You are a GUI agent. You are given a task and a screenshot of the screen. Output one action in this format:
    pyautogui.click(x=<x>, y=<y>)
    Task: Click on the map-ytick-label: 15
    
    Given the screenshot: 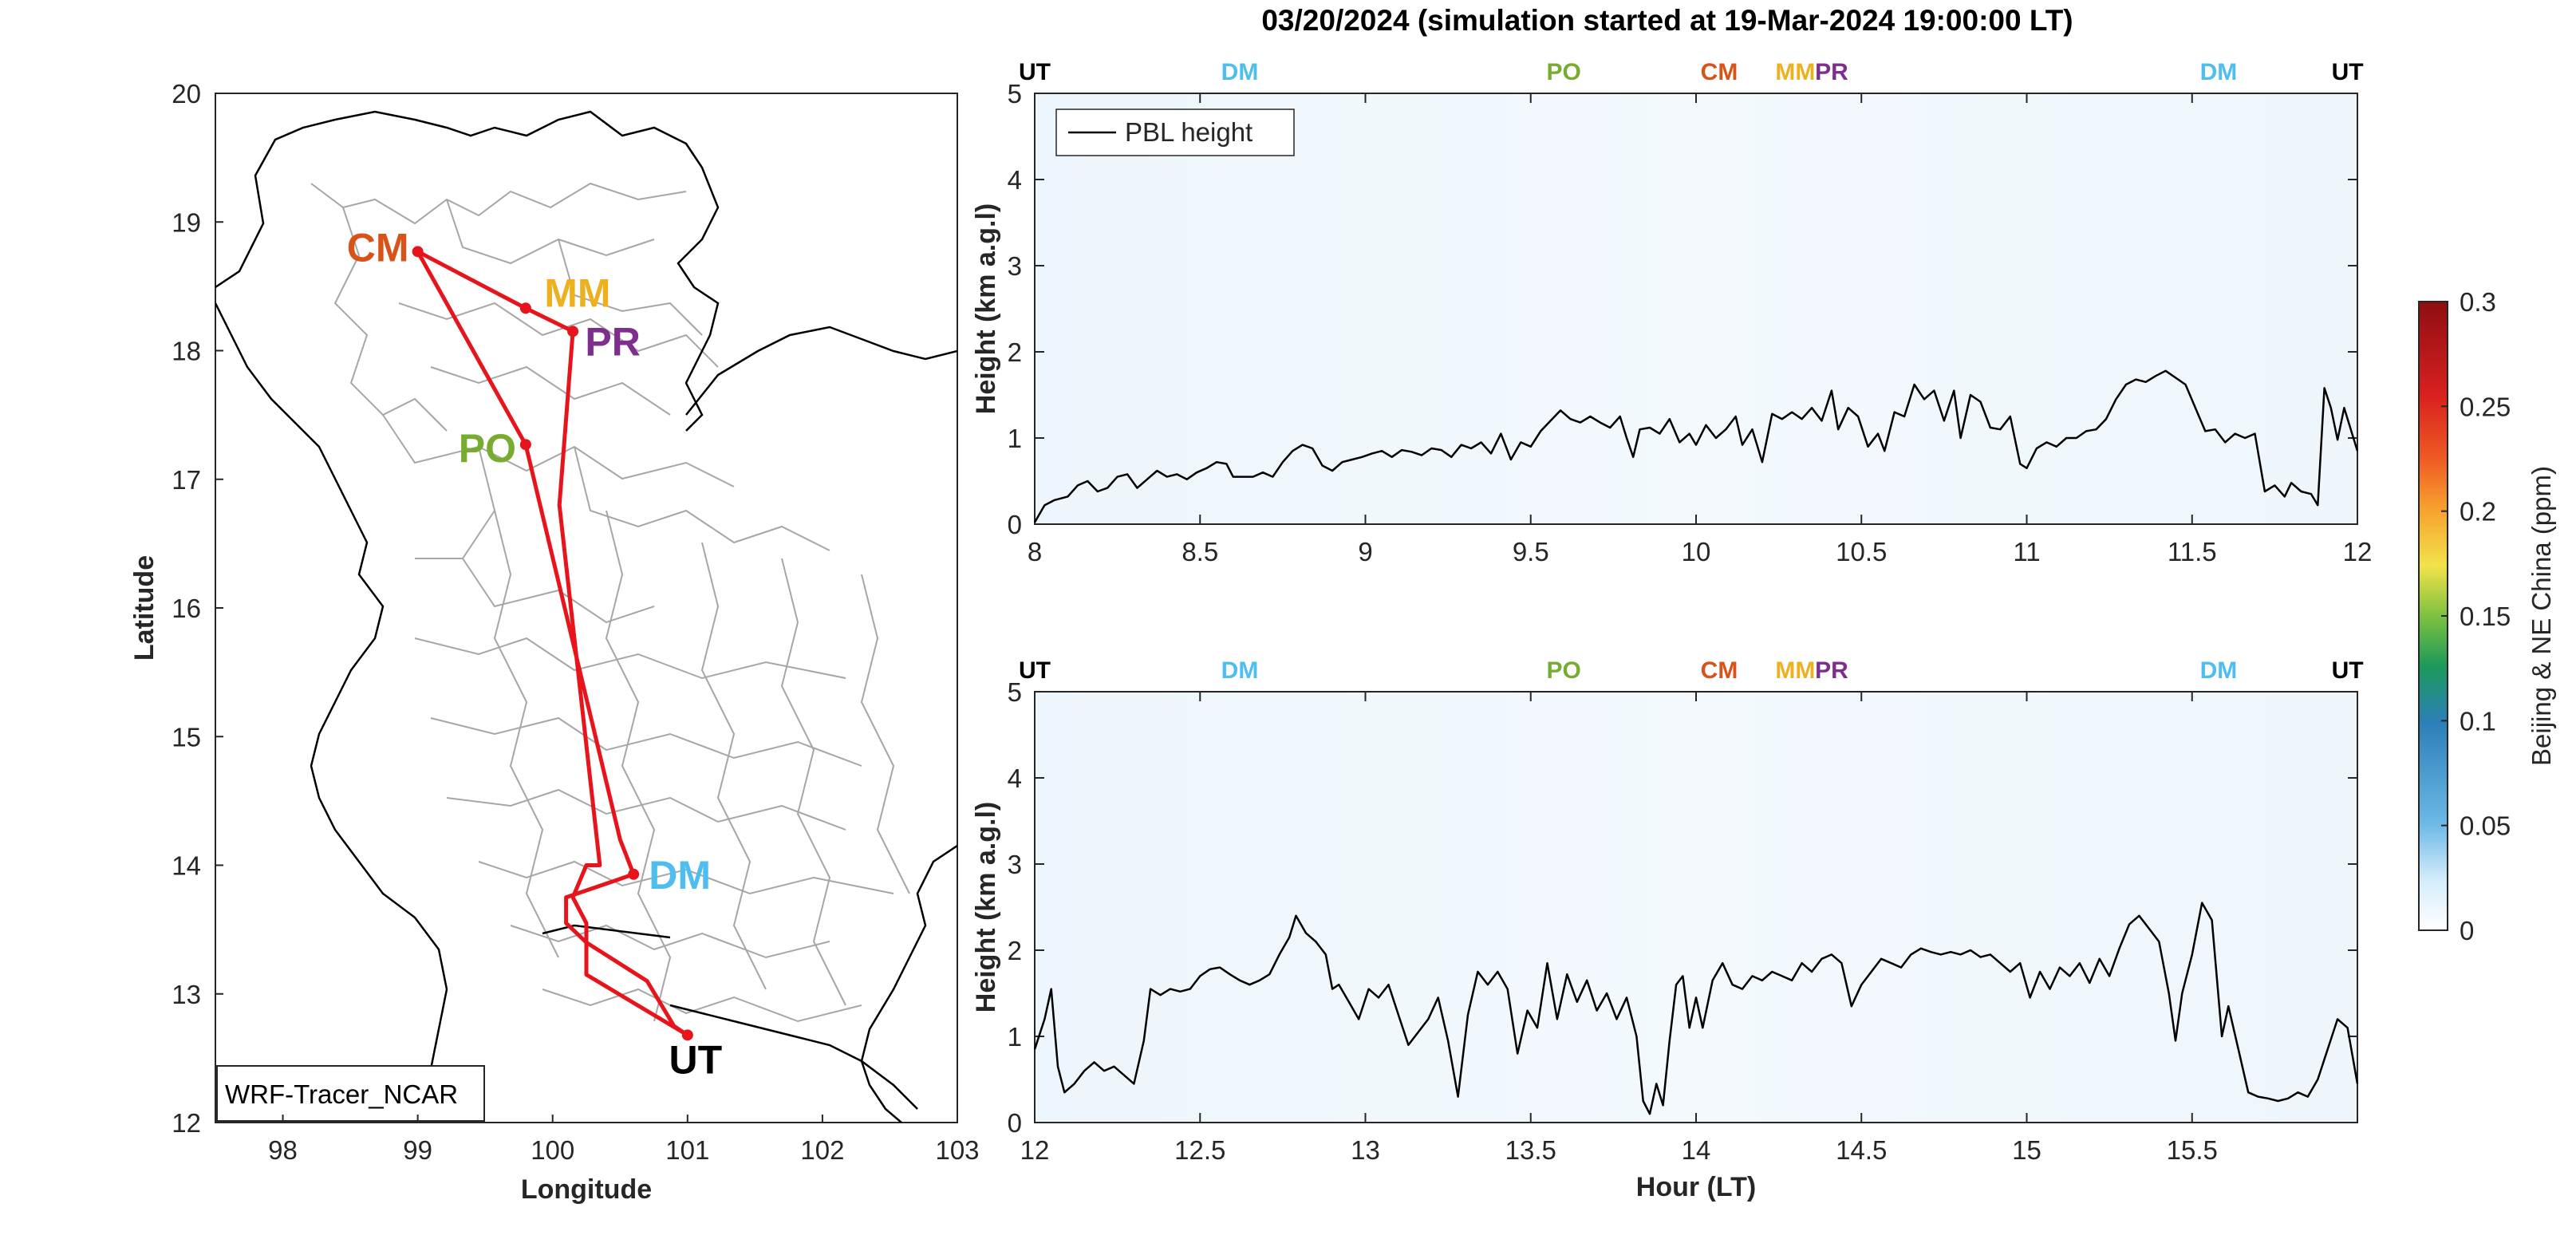 What is the action you would take?
    pyautogui.click(x=186, y=737)
    